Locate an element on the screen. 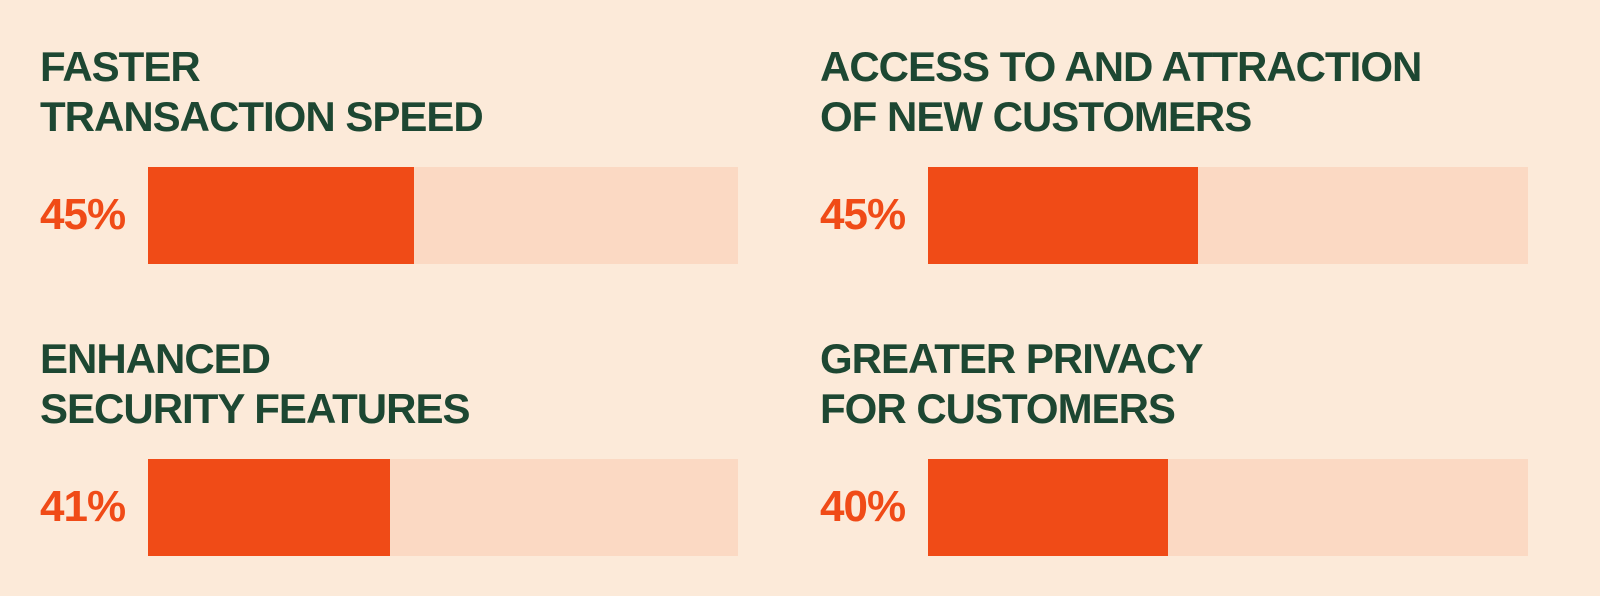 Image resolution: width=1600 pixels, height=596 pixels. bar-title-line: GREATER PRIVACY is located at coordinates (1011, 358).